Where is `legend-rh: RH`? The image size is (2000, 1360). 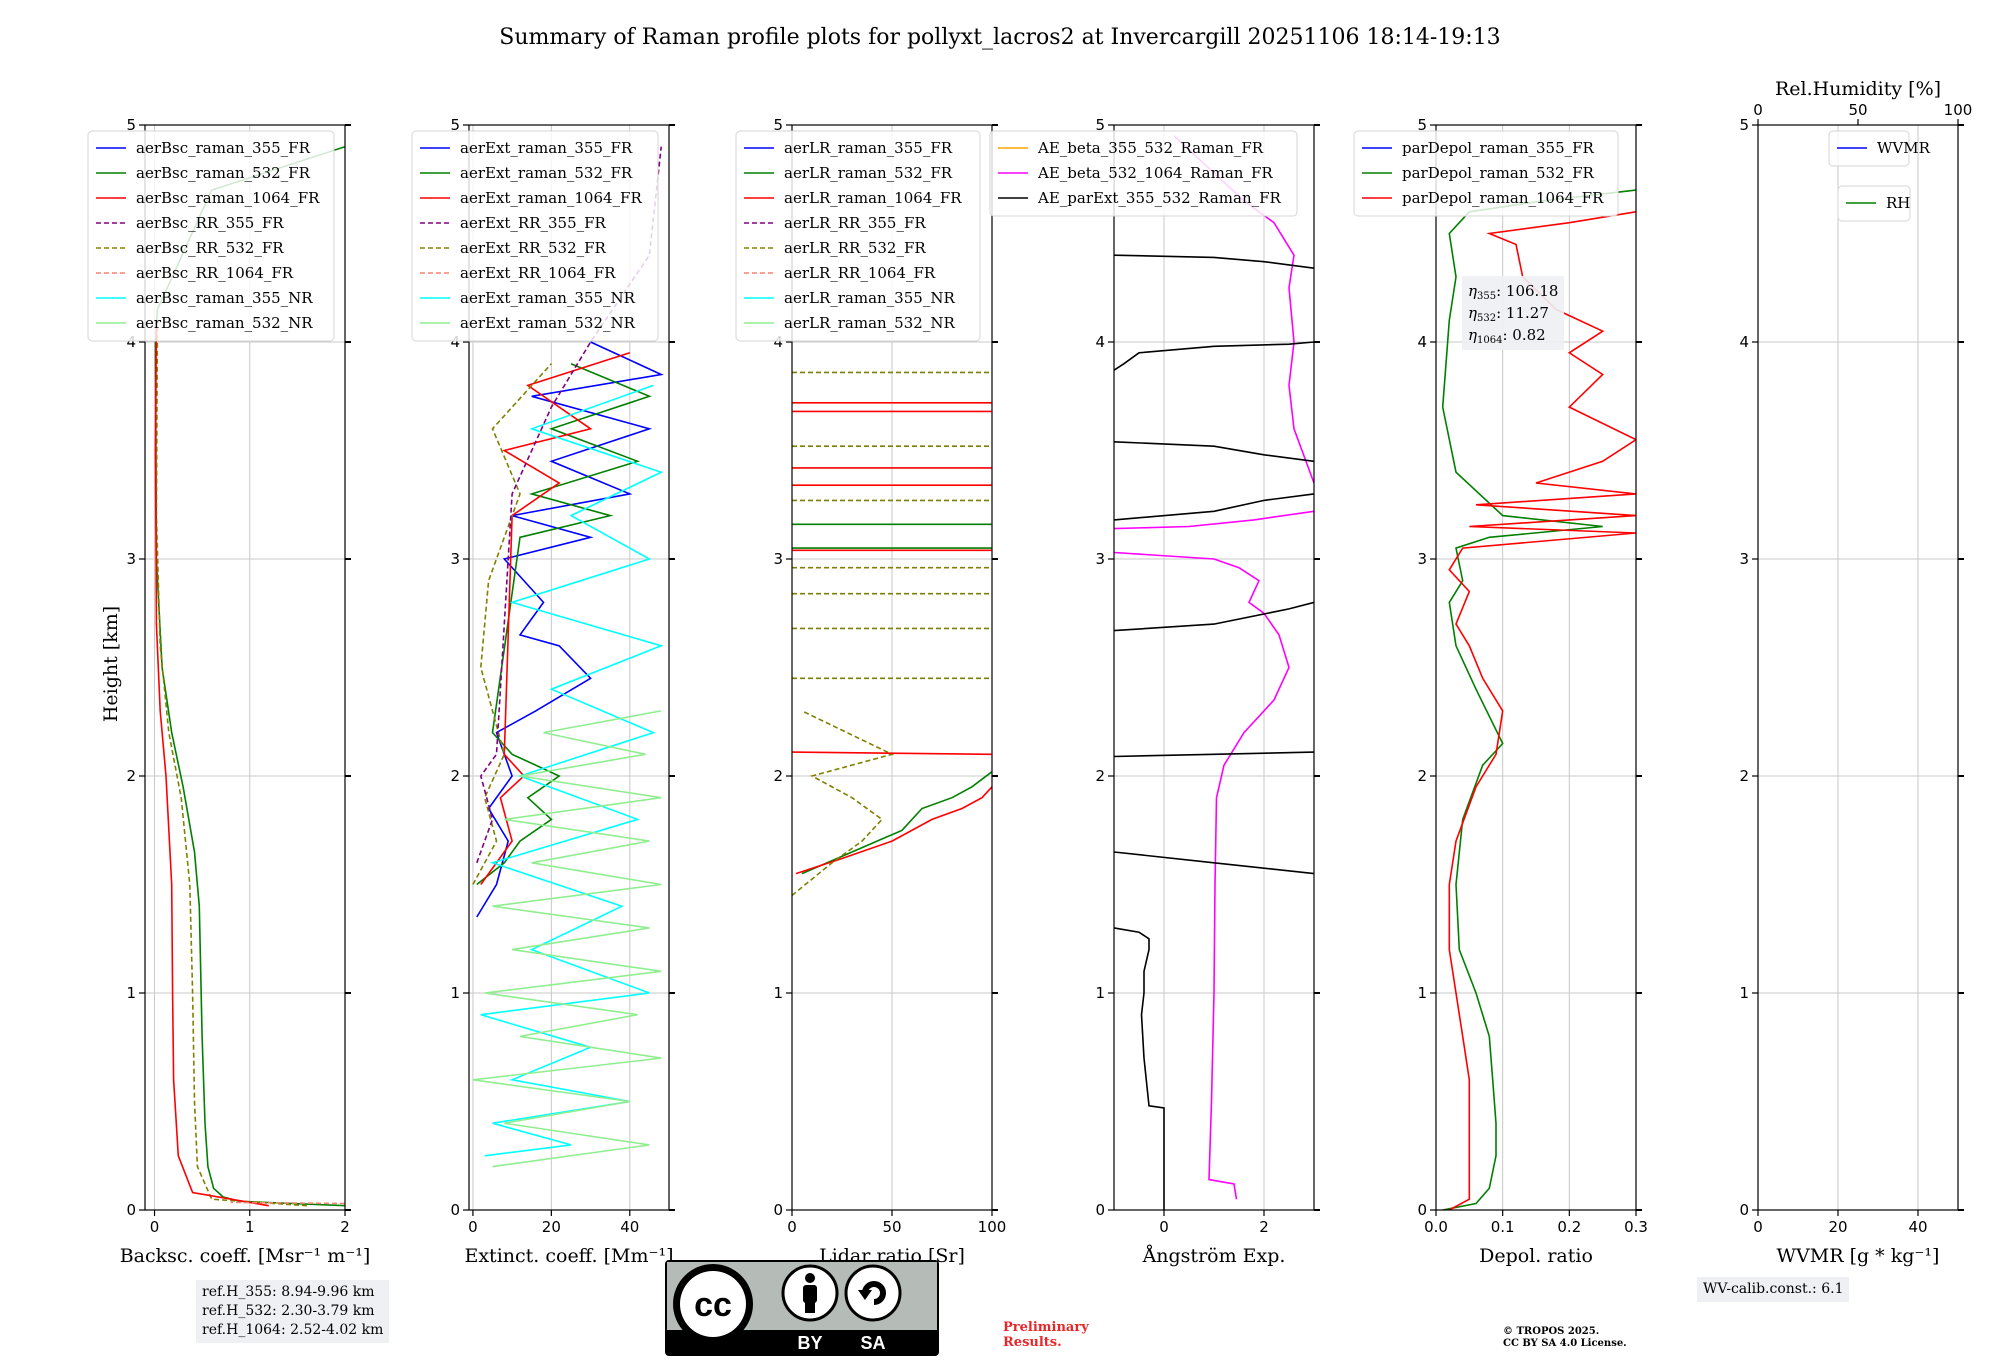
legend-rh: RH is located at coordinates (1874, 203).